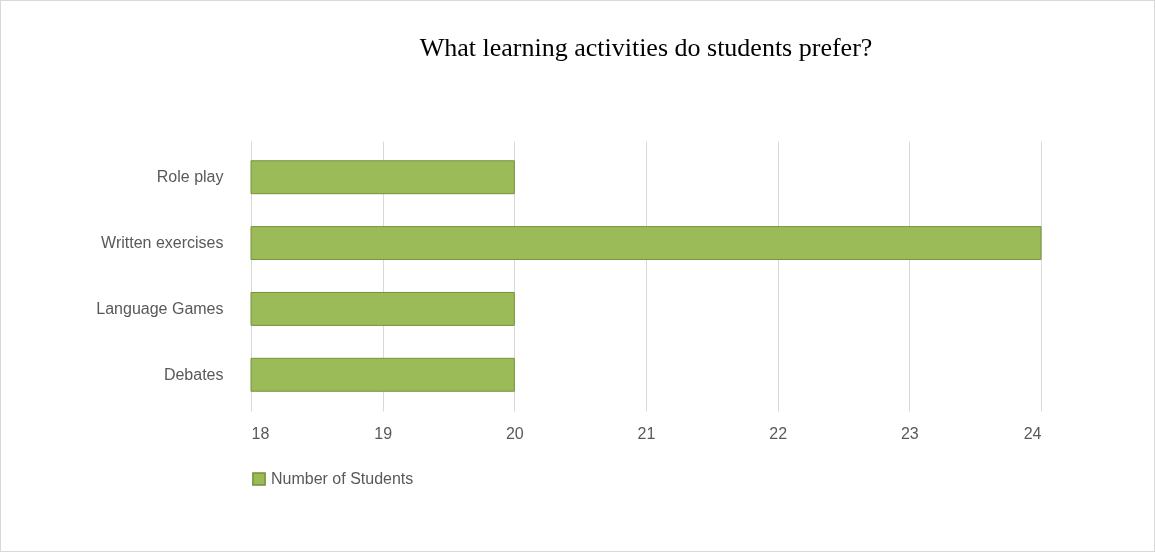 The width and height of the screenshot is (1155, 552). Describe the element at coordinates (190, 177) in the screenshot. I see `y-tick-label: Role play` at that location.